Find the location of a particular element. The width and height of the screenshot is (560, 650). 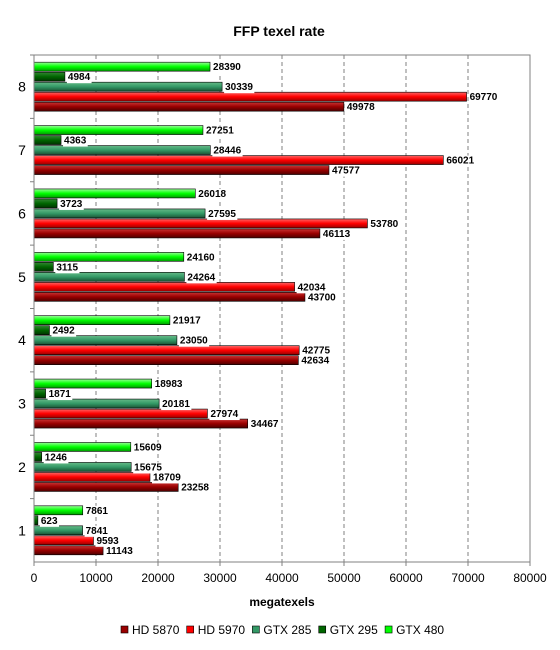

data-label: 69770 is located at coordinates (484, 97).